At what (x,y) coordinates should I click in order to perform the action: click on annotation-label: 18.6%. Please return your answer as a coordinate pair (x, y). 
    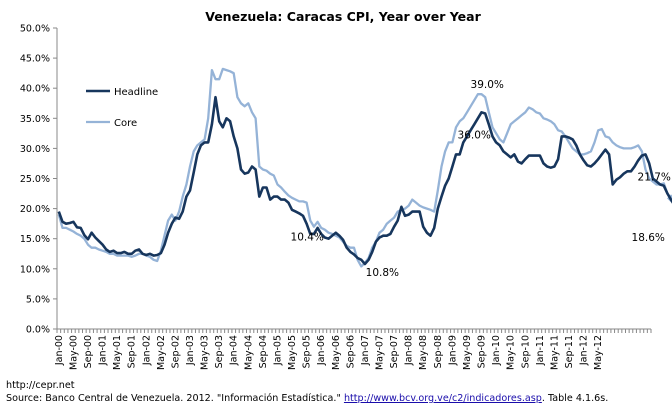
    Looking at the image, I should click on (648, 238).